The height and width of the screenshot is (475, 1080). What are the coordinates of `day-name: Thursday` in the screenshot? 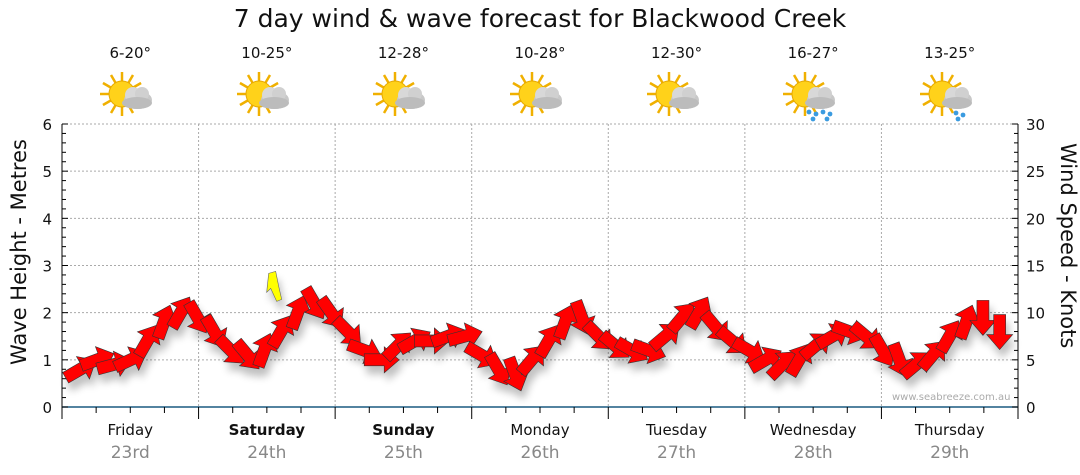 It's located at (949, 430).